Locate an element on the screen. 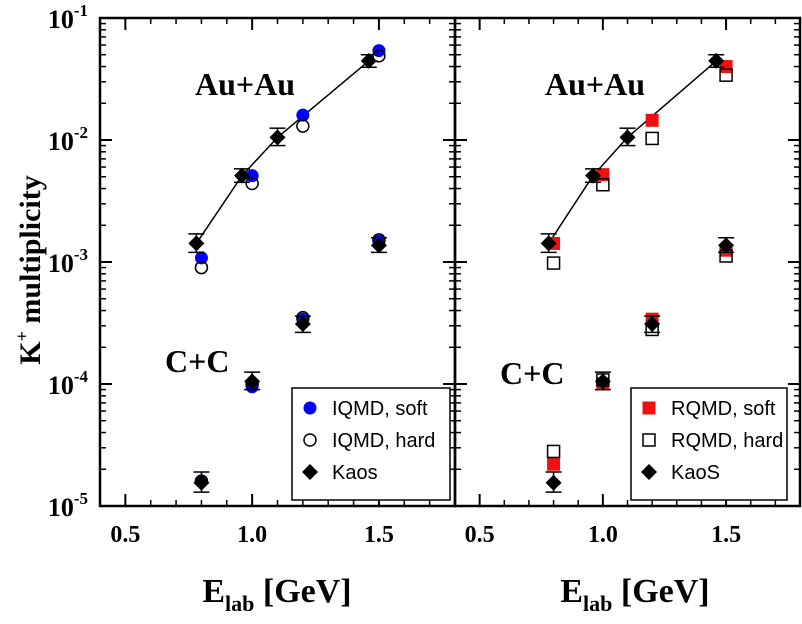 The image size is (802, 624). y-tick-label: 10⁻¹ is located at coordinates (68, 17).